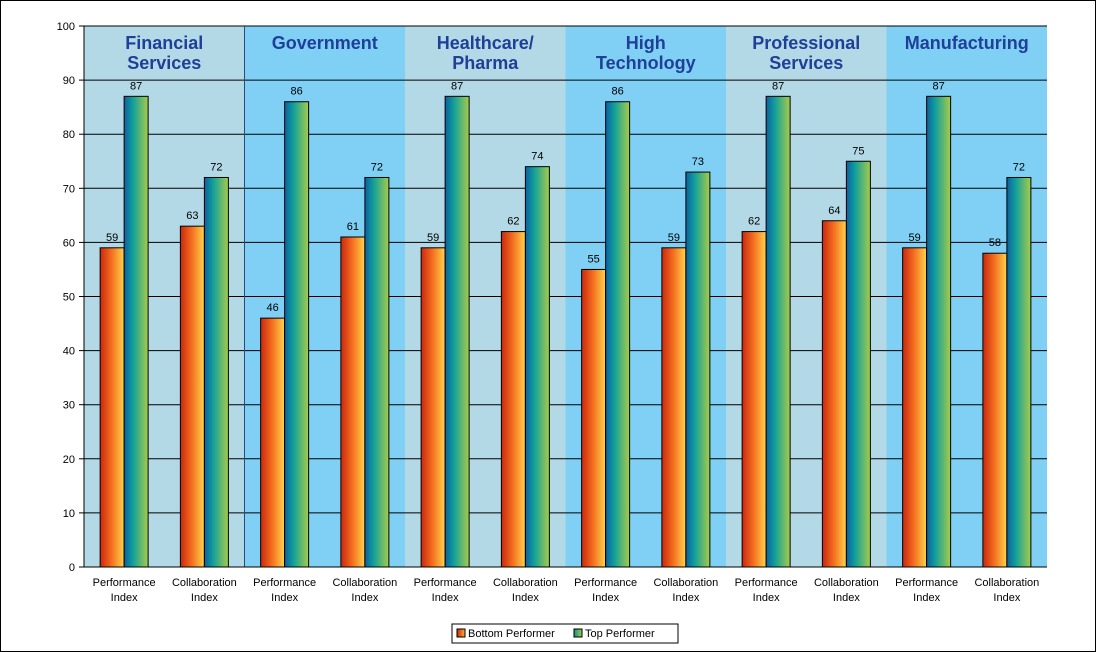  I want to click on data-label: 75, so click(858, 151).